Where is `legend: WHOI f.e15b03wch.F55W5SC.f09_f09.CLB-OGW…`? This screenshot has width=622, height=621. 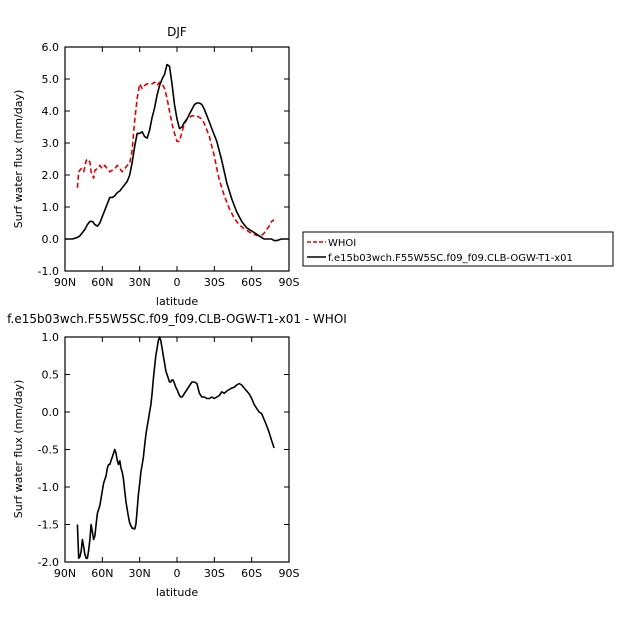 legend: WHOI f.e15b03wch.F55W5SC.f09_f09.CLB-OGW… is located at coordinates (458, 249).